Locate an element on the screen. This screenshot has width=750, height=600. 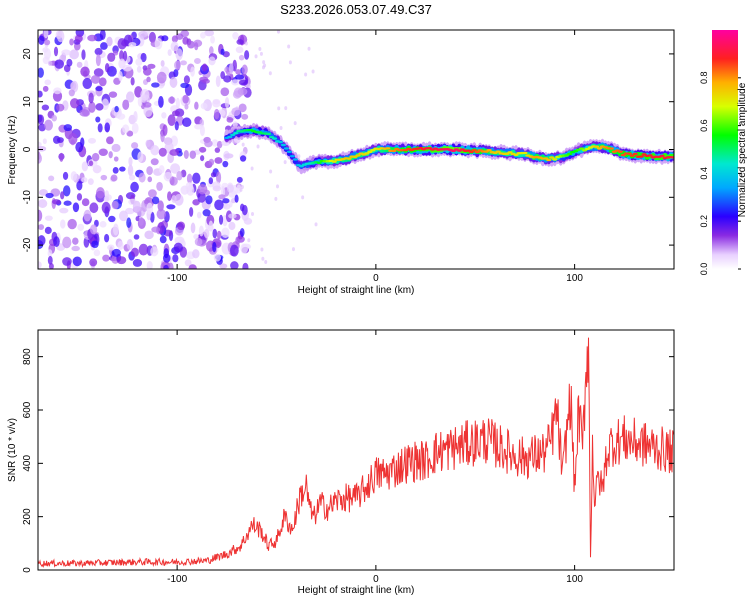
spectrogram-xtick-label: 100 is located at coordinates (574, 278).